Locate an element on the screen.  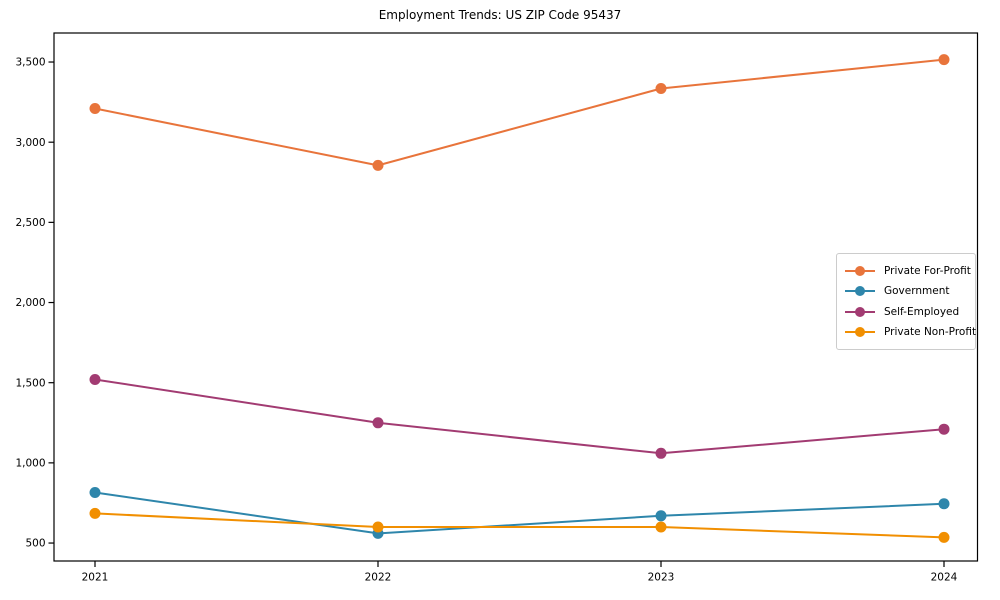
x-tick-label: 2024 is located at coordinates (944, 578).